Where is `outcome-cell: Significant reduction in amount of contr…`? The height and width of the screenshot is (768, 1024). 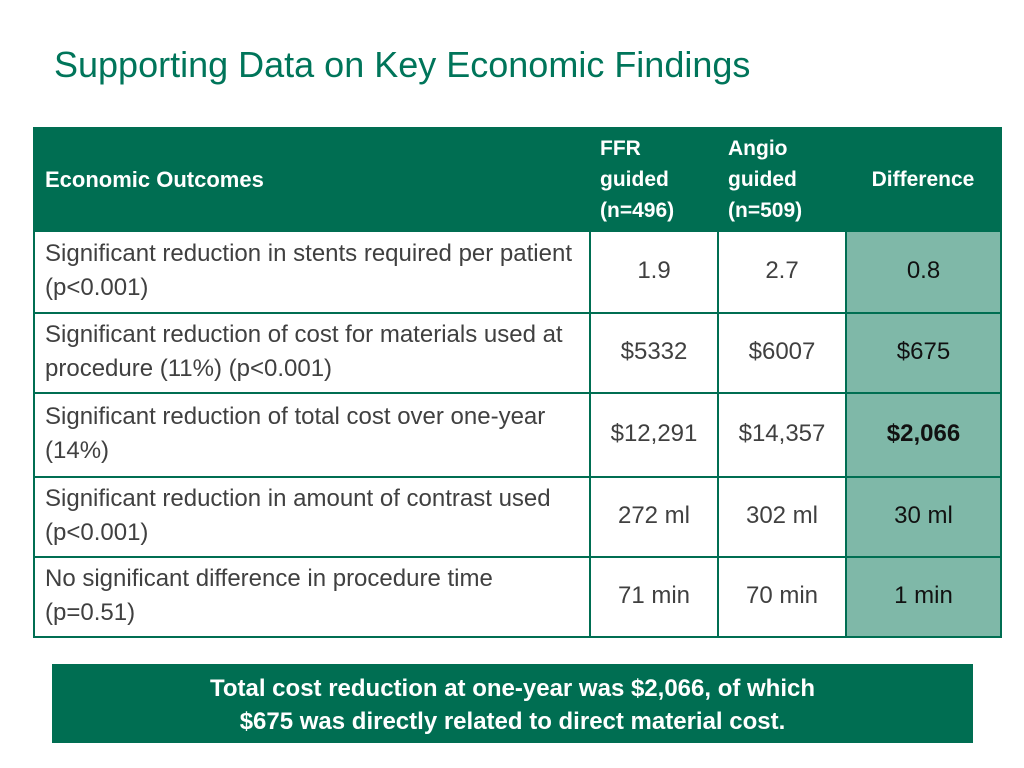
outcome-cell: Significant reduction in amount of contr… is located at coordinates (312, 516).